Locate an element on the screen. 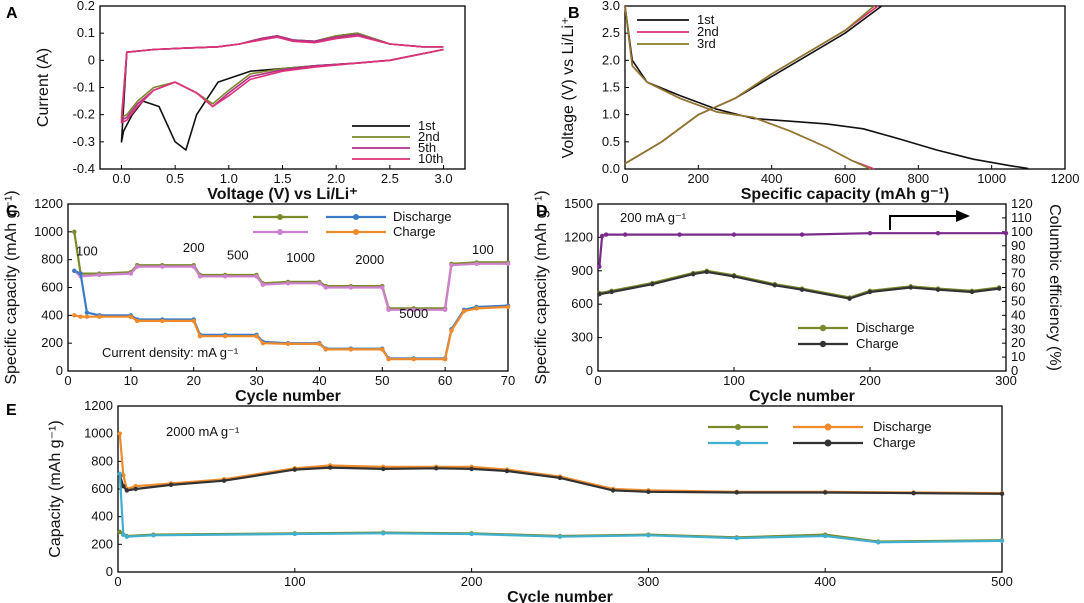  x-tick-label: 100 is located at coordinates (295, 581).